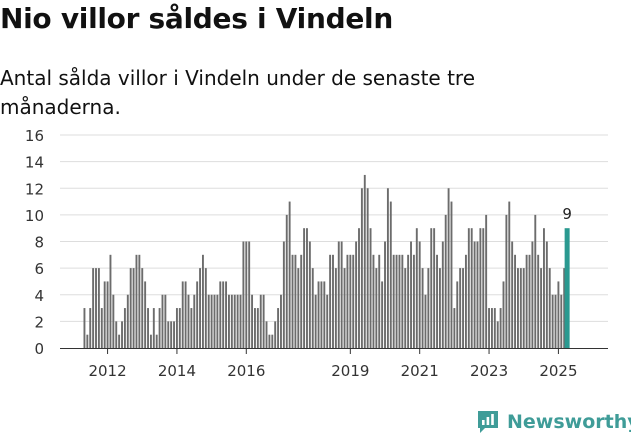 Image resolution: width=631 pixels, height=439 pixels. I want to click on brand-name: Newsworthy, so click(569, 422).